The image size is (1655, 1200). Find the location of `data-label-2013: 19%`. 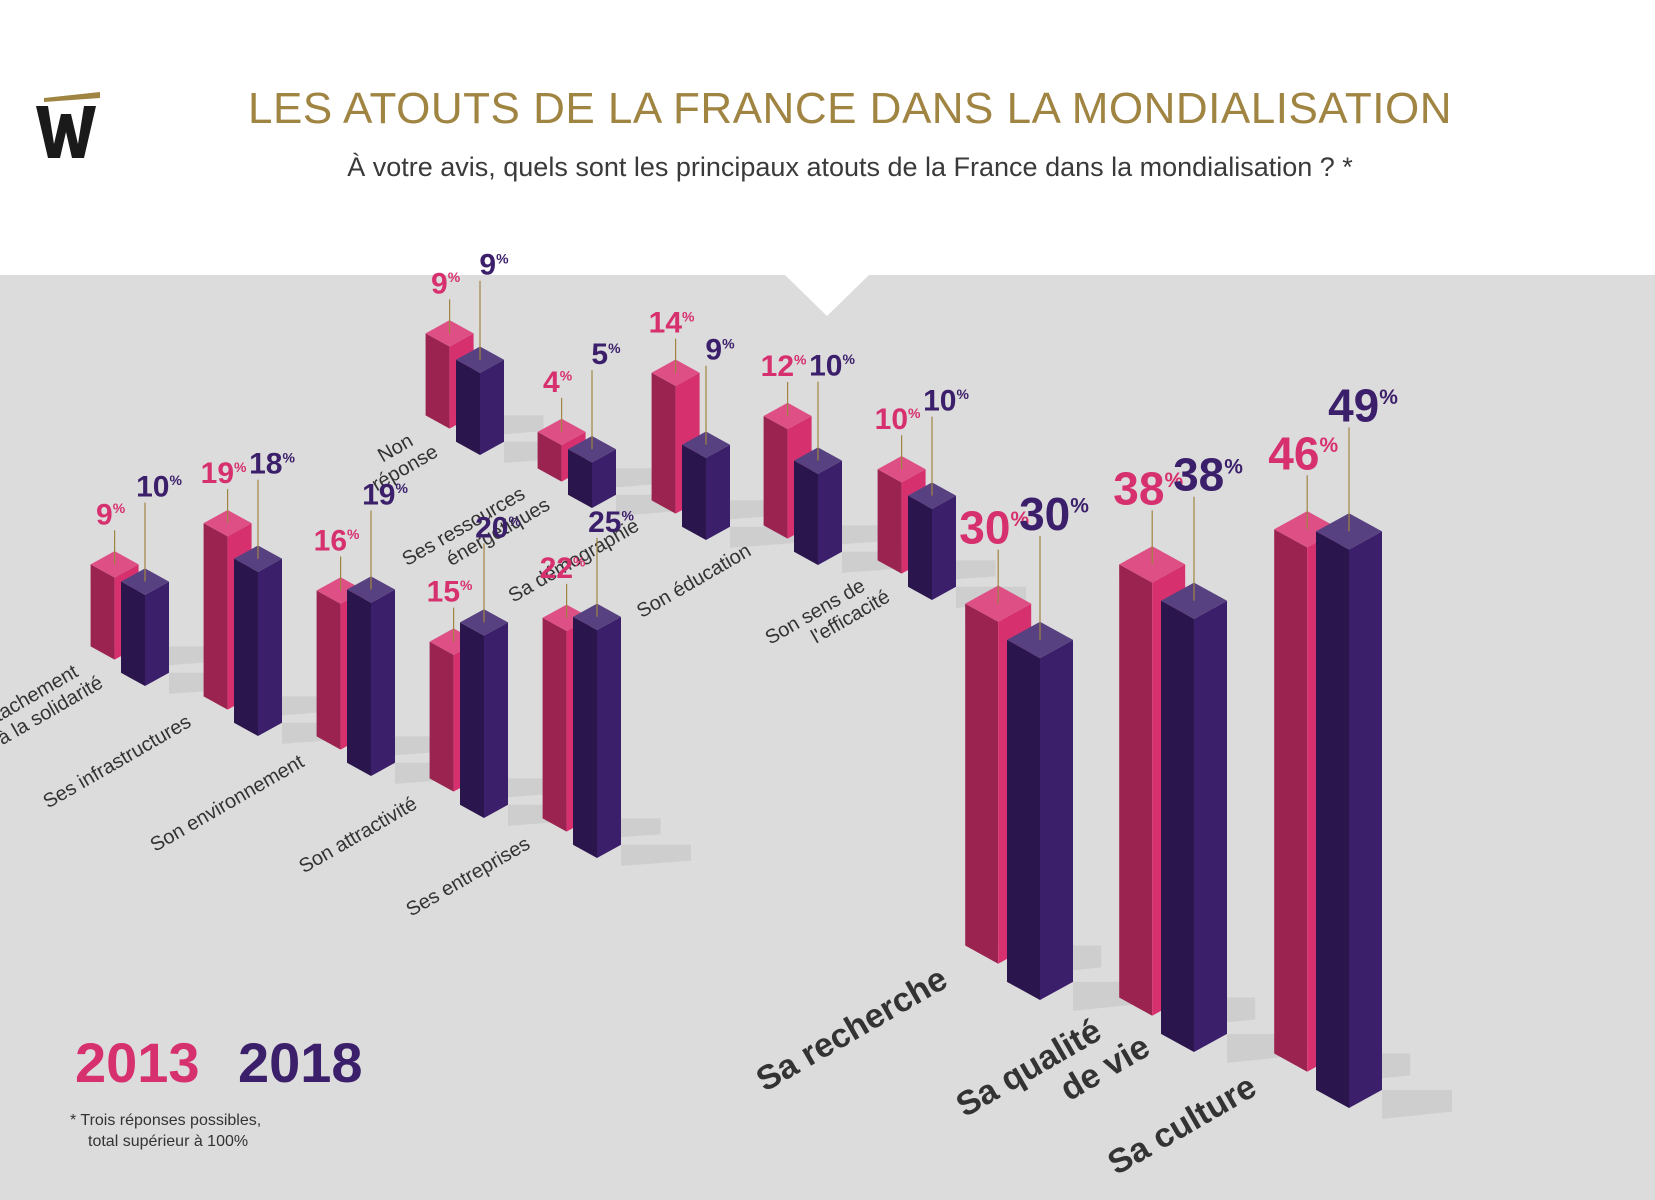

data-label-2013: 19% is located at coordinates (224, 473).